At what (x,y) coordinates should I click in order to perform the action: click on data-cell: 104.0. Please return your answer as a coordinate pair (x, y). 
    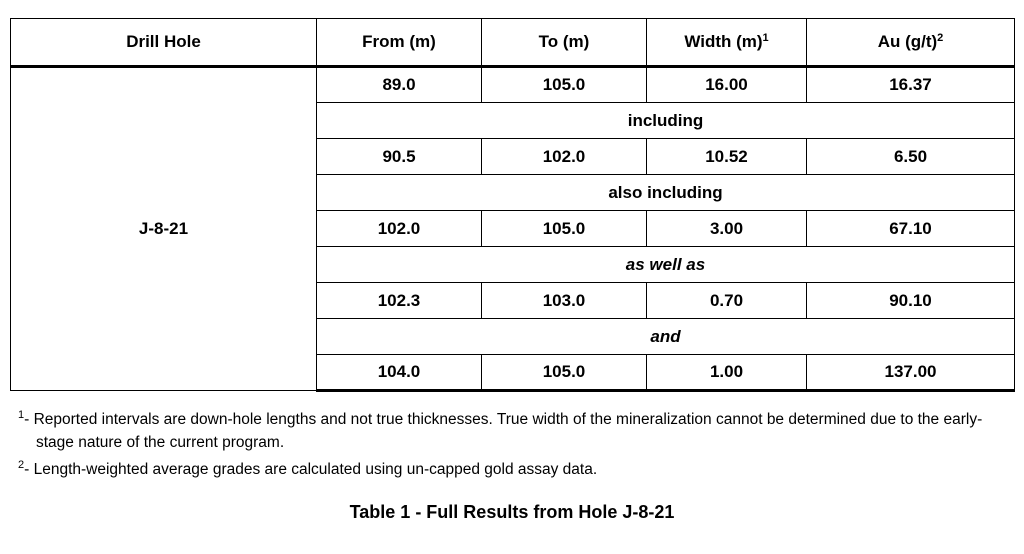
    Looking at the image, I should click on (399, 373).